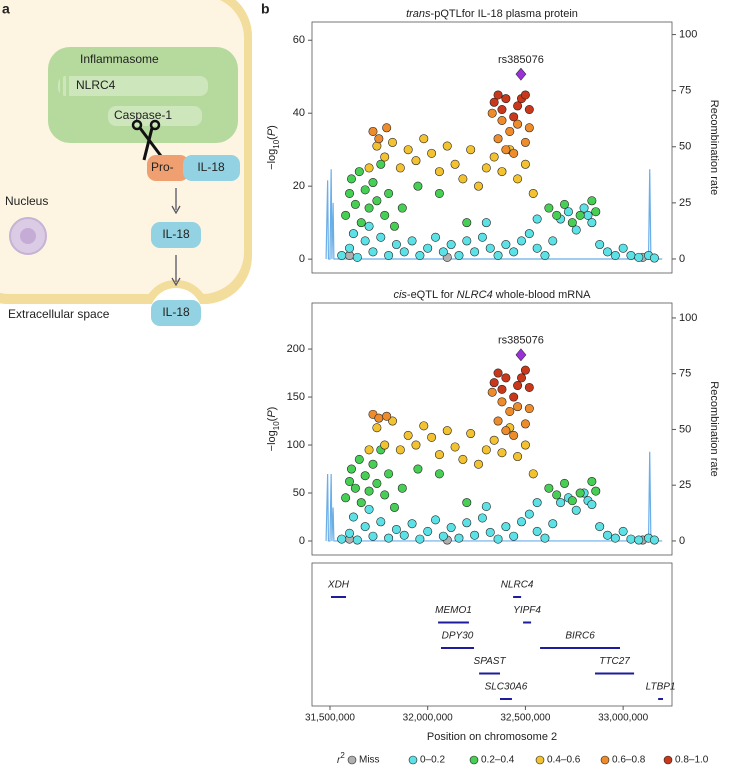 This screenshot has height=766, width=730. Describe the element at coordinates (162, 167) in the screenshot. I see `pro-label: Pro-` at that location.